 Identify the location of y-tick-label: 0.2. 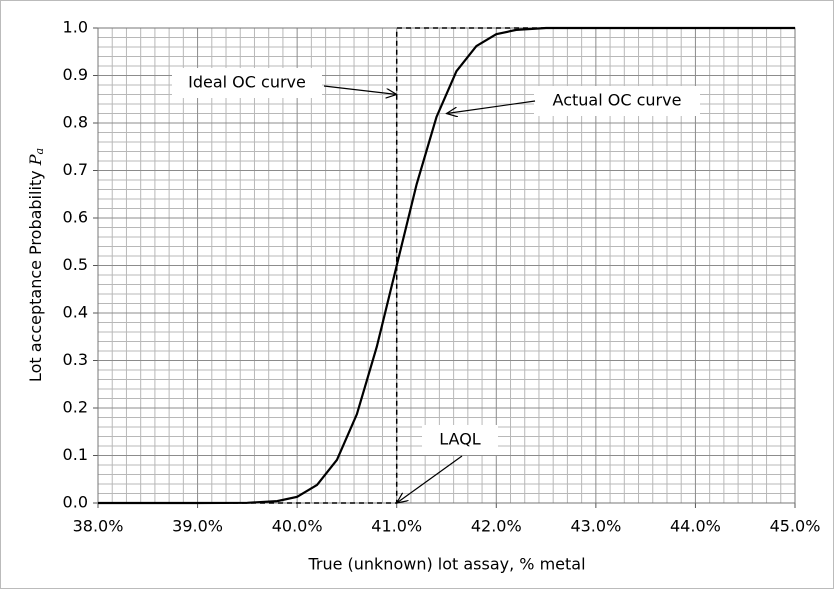
(75, 407).